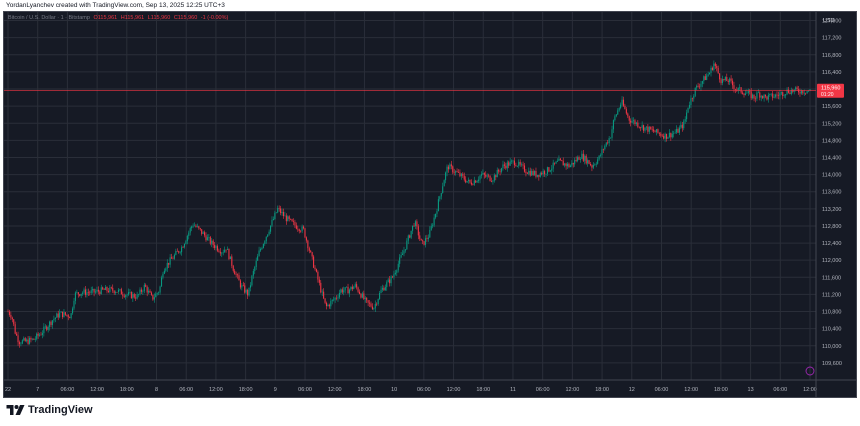 The height and width of the screenshot is (426, 860). I want to click on x-tick-label: 06:00, so click(305, 390).